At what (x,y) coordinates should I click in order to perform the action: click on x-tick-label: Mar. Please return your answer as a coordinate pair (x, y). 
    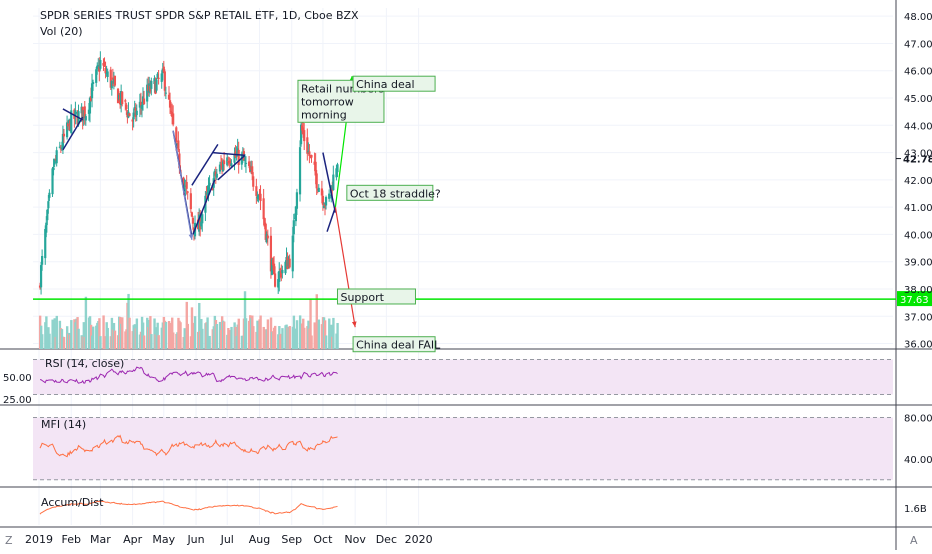
    Looking at the image, I should click on (100, 539).